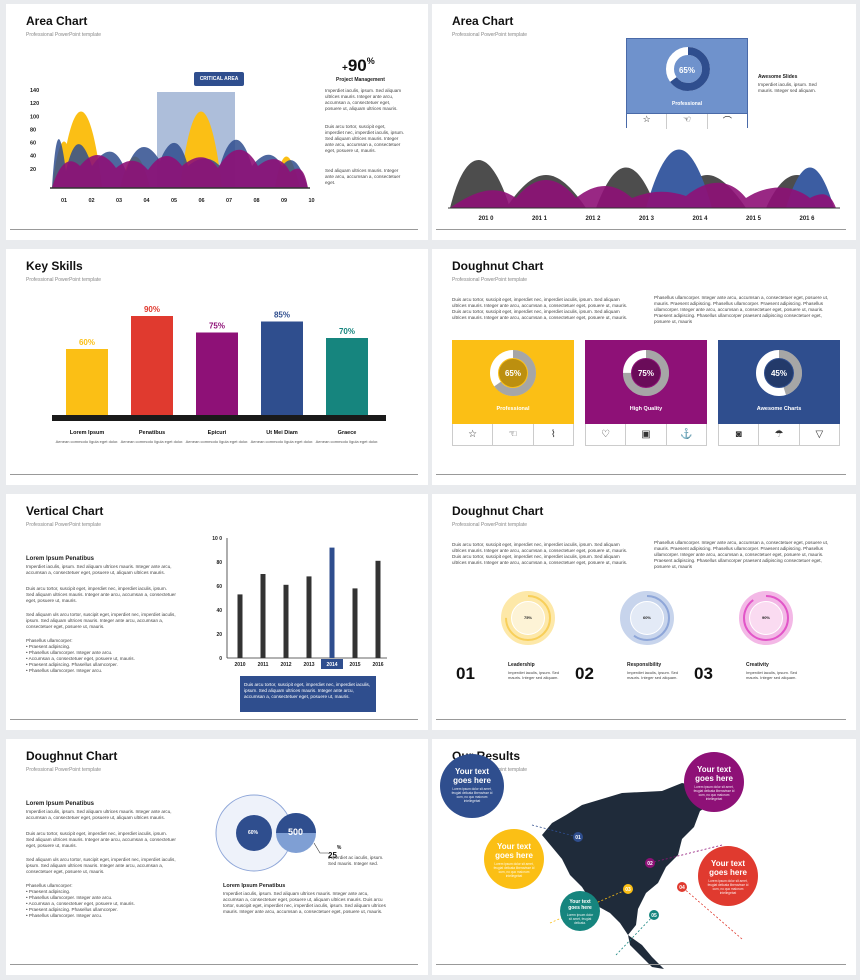  I want to click on x-tick-label: 201 3, so click(647, 219).